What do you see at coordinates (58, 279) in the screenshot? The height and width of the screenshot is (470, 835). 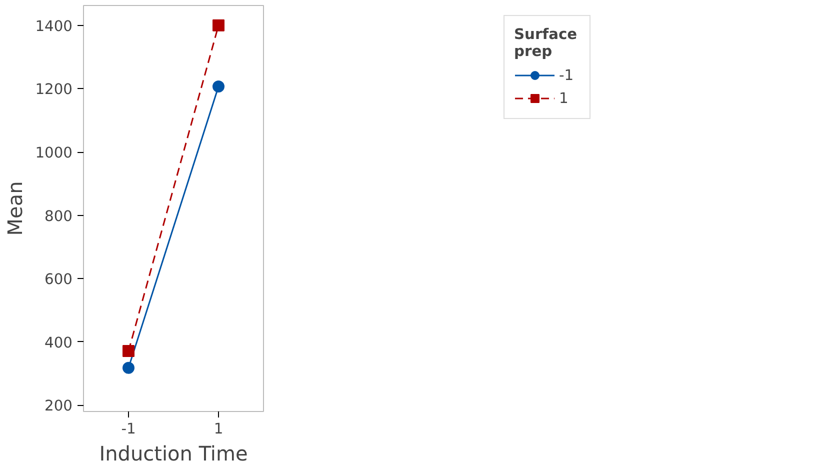 I see `y-tick-label: 600` at bounding box center [58, 279].